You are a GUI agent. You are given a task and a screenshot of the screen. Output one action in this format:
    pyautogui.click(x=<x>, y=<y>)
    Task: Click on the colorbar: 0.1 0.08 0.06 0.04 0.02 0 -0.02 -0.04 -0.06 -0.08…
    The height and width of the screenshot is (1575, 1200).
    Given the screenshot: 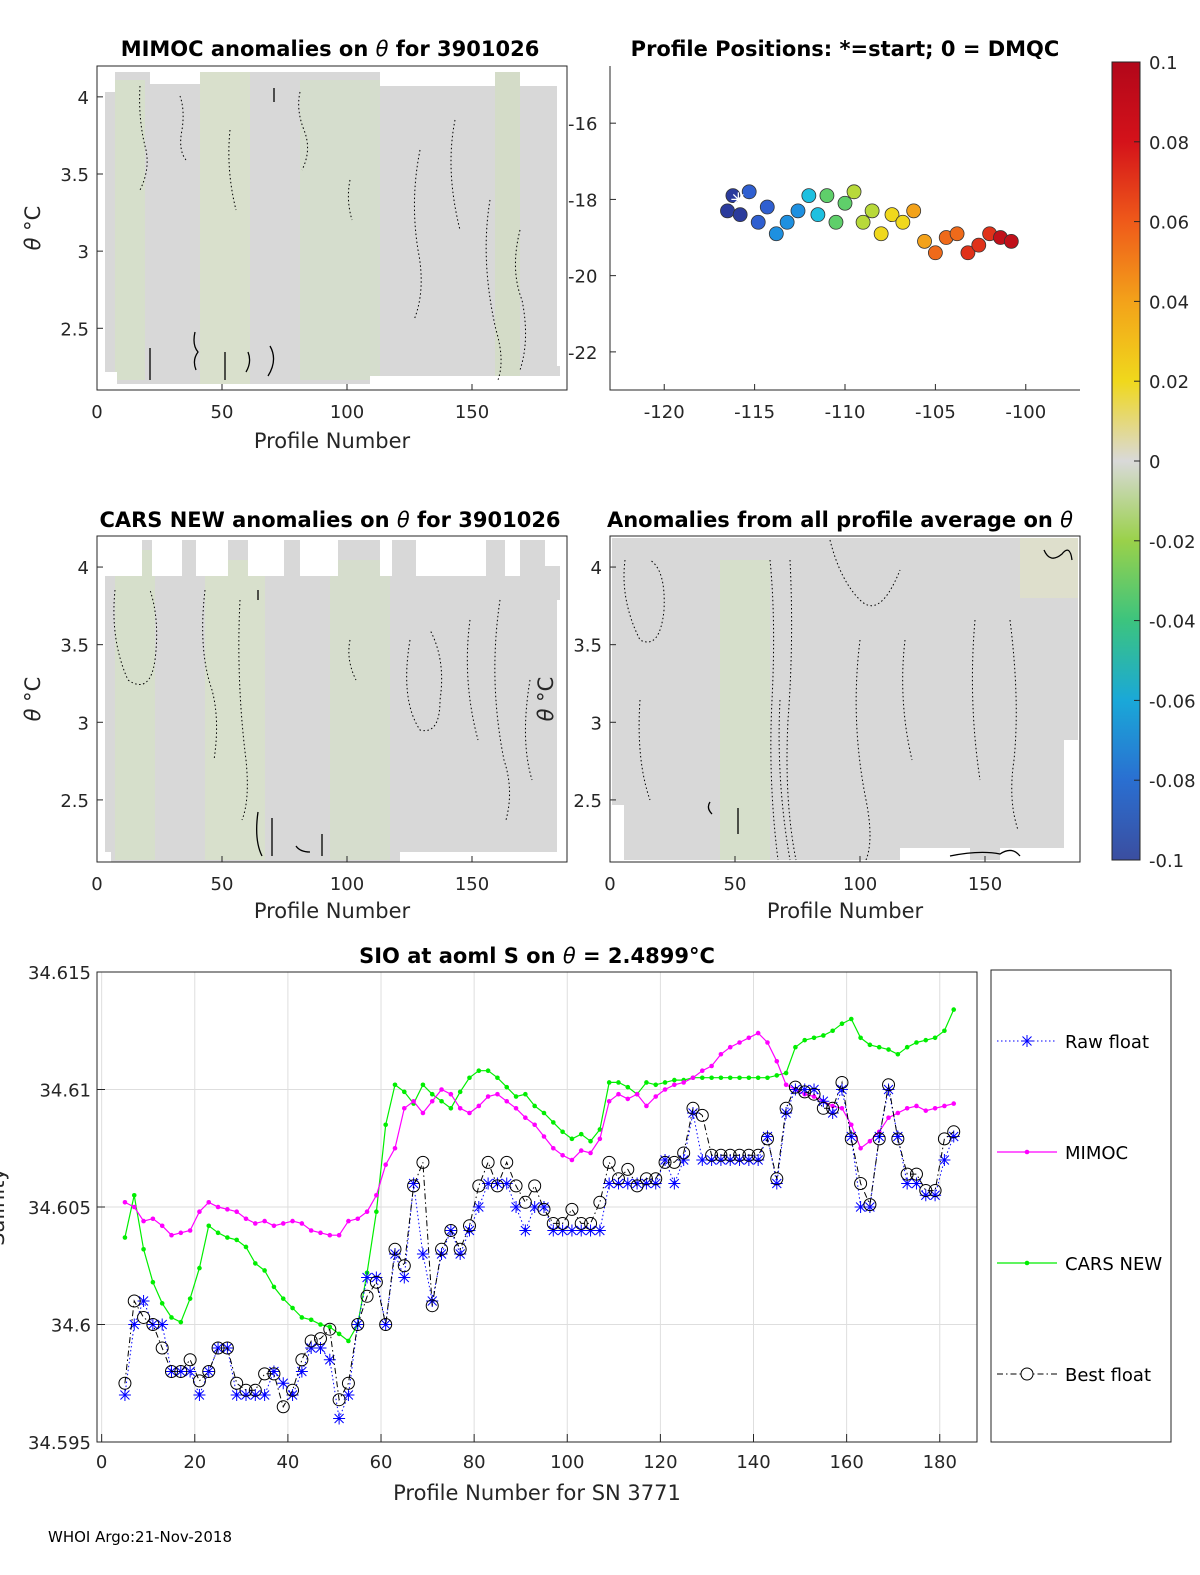 What is the action you would take?
    pyautogui.click(x=1153, y=462)
    